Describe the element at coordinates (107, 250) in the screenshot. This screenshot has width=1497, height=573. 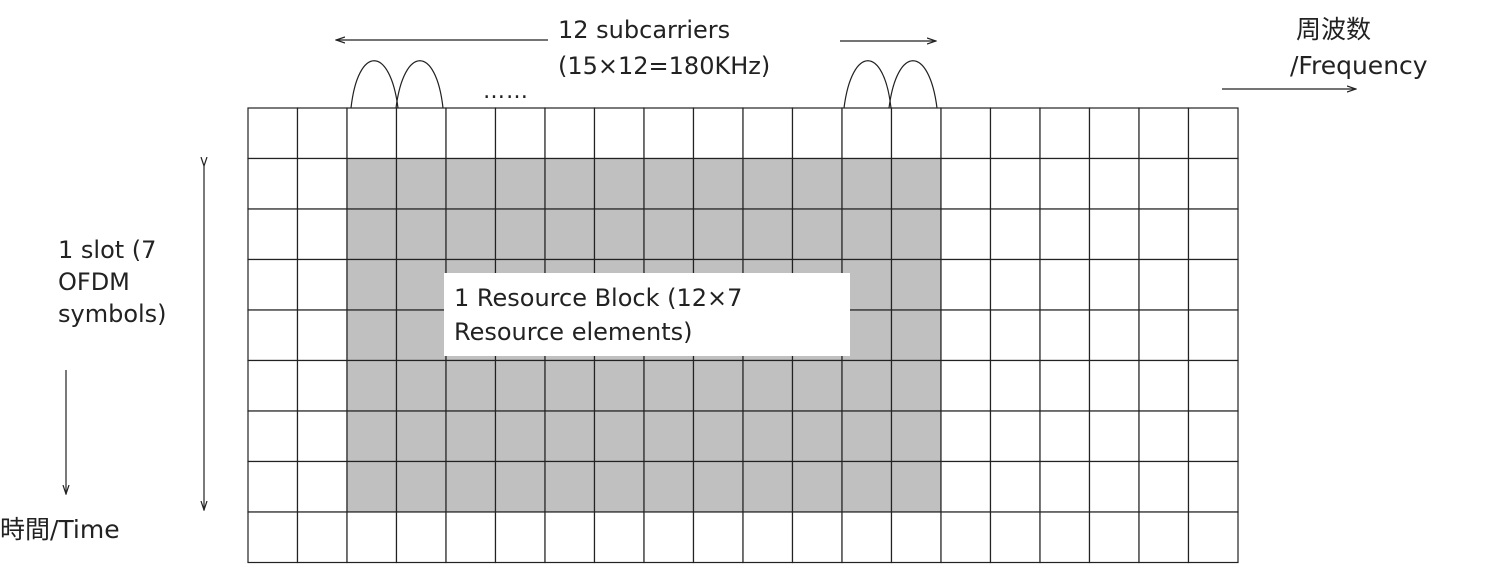
I see `slot-label-line: 1 slot (7` at that location.